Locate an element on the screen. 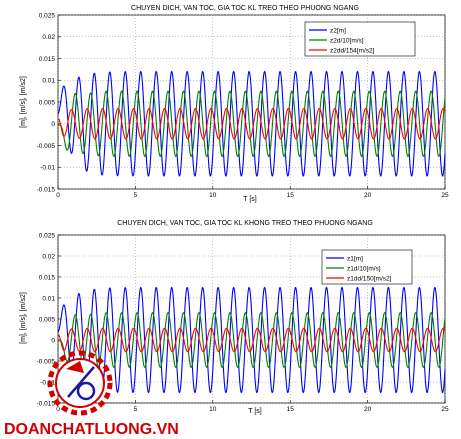 This screenshot has height=439, width=461. chart-bottom-xlabel: T [s] is located at coordinates (255, 411).